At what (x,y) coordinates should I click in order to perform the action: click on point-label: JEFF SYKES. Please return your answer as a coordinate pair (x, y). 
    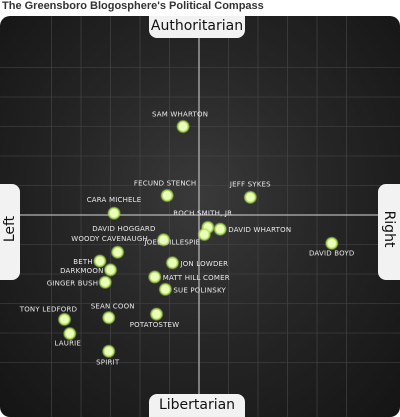
    Looking at the image, I should click on (250, 184).